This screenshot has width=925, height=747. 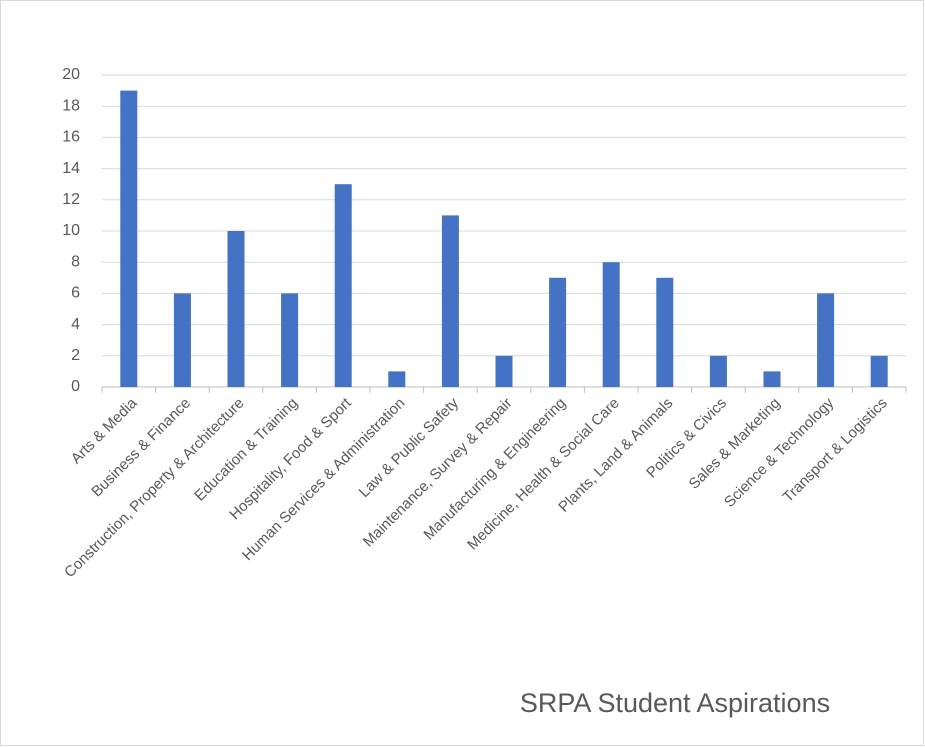 I want to click on y-tick-label: 2, so click(x=75, y=355).